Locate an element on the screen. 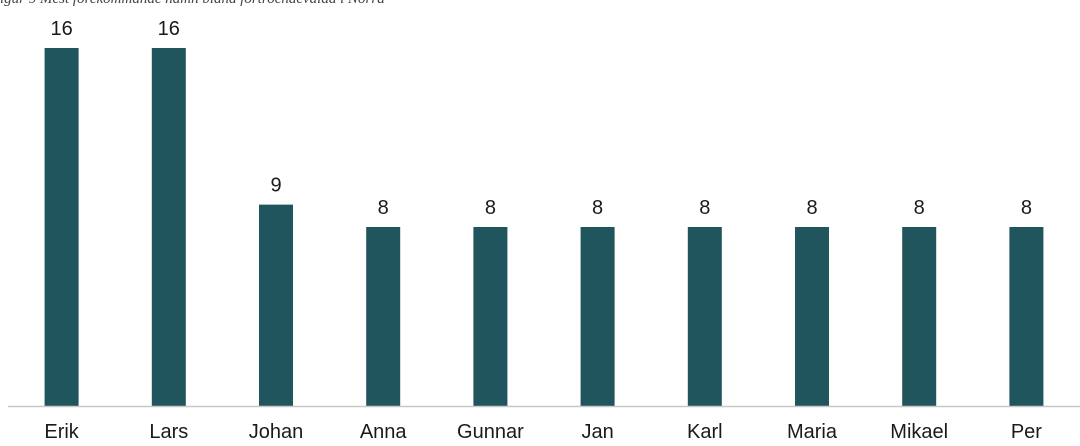 The height and width of the screenshot is (446, 1080). value-label-lars: 16 is located at coordinates (169, 29).